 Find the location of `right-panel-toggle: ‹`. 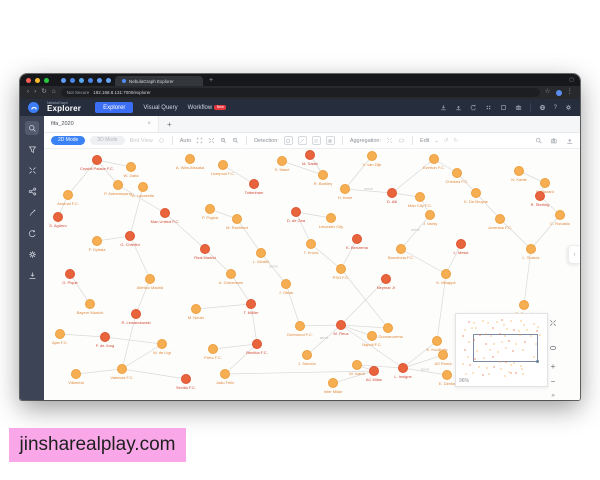

right-panel-toggle: ‹ is located at coordinates (574, 254).